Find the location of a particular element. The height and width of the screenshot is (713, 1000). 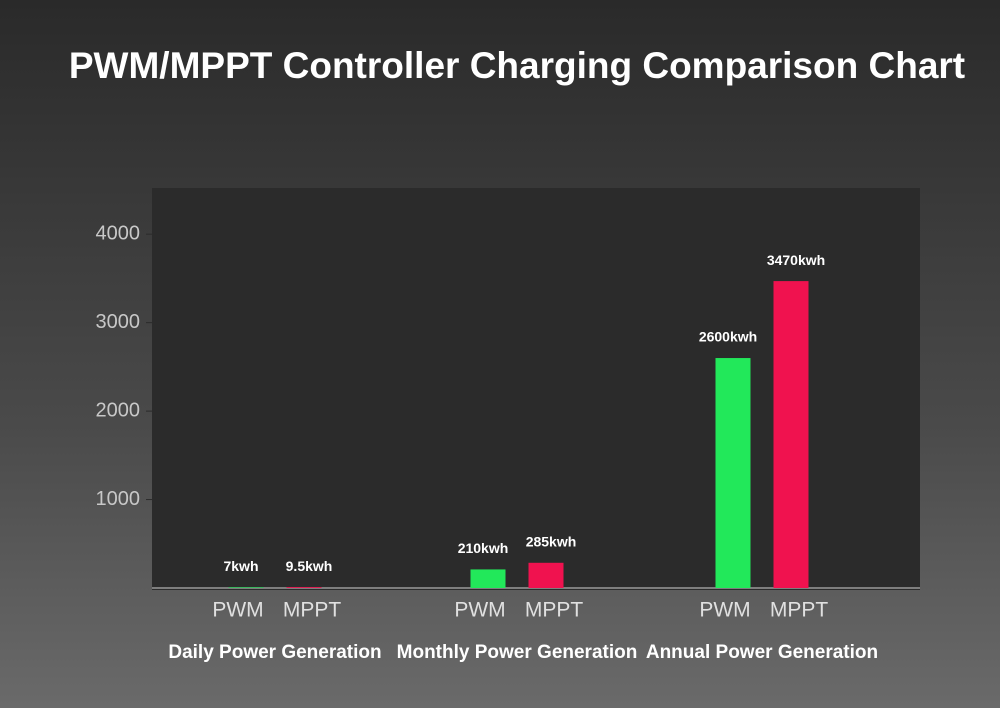

y-tick-label: 2000 is located at coordinates (118, 410).